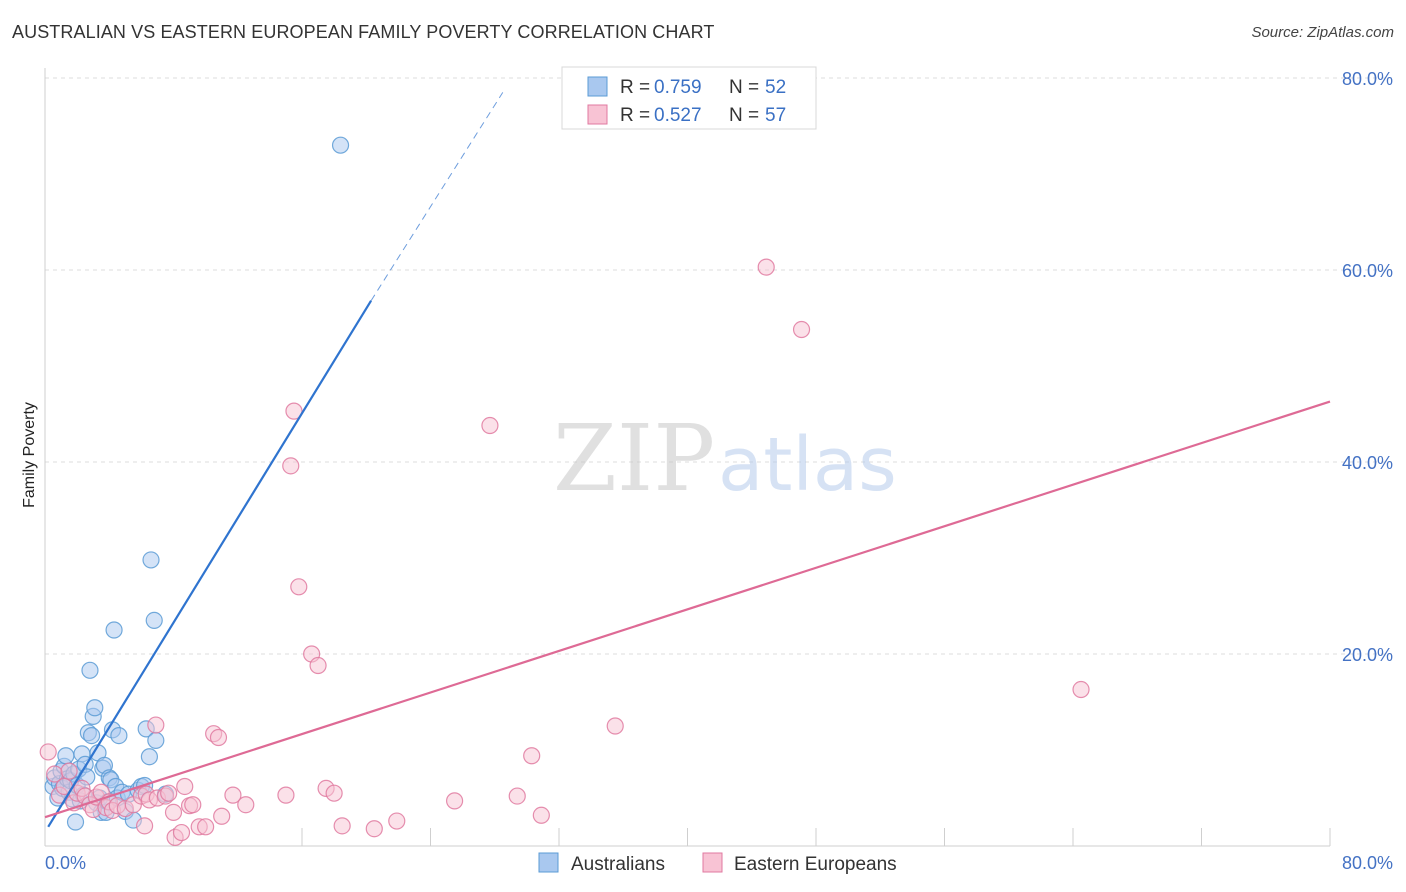 The image size is (1406, 892). Describe the element at coordinates (65, 863) in the screenshot. I see `x-tick-label: 0.0%` at that location.